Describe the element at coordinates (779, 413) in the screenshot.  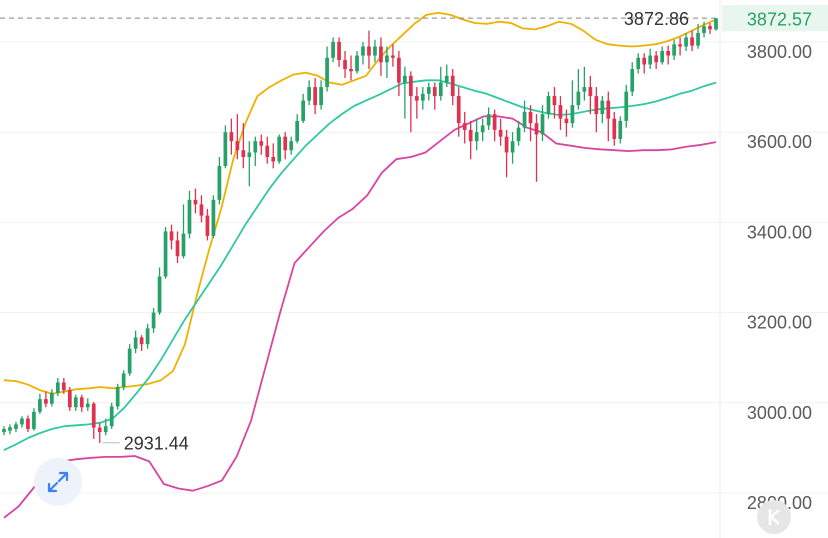
I see `y-tick-label: 3000.00` at that location.